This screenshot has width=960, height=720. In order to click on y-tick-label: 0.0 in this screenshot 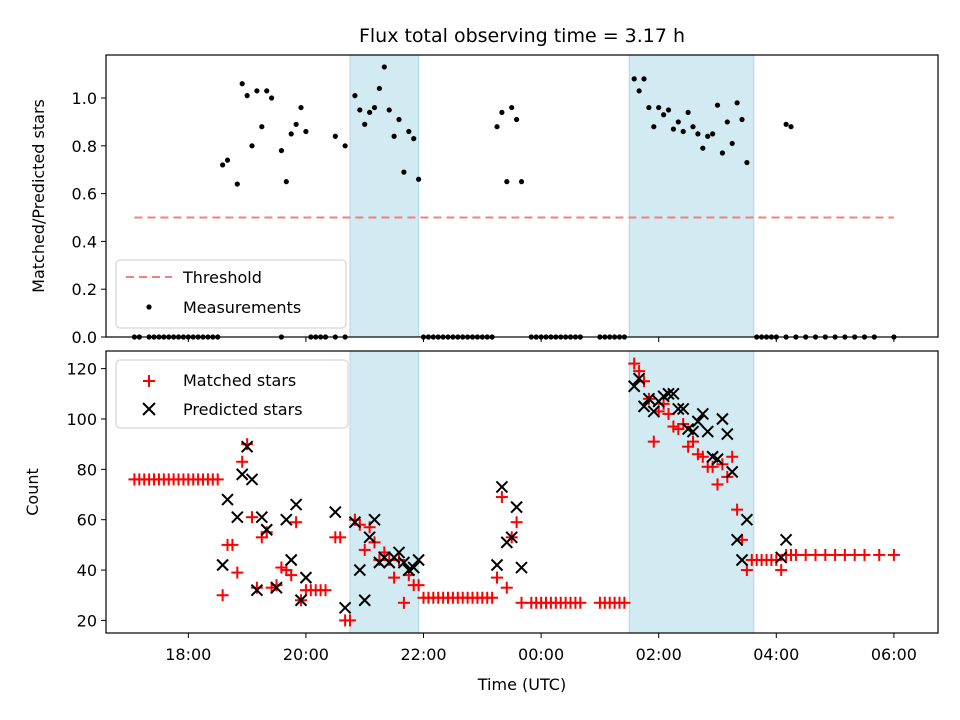, I will do `click(84, 337)`.